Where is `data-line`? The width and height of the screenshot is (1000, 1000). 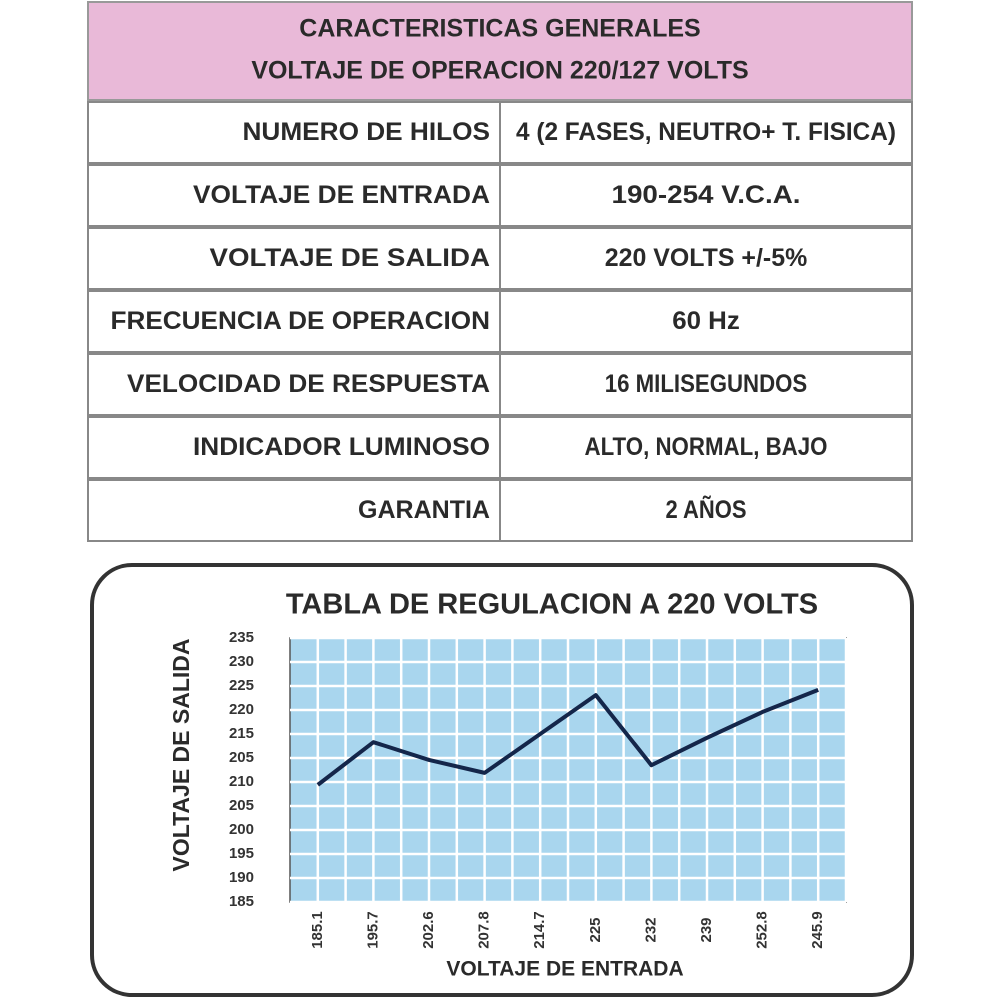 data-line is located at coordinates (567, 737).